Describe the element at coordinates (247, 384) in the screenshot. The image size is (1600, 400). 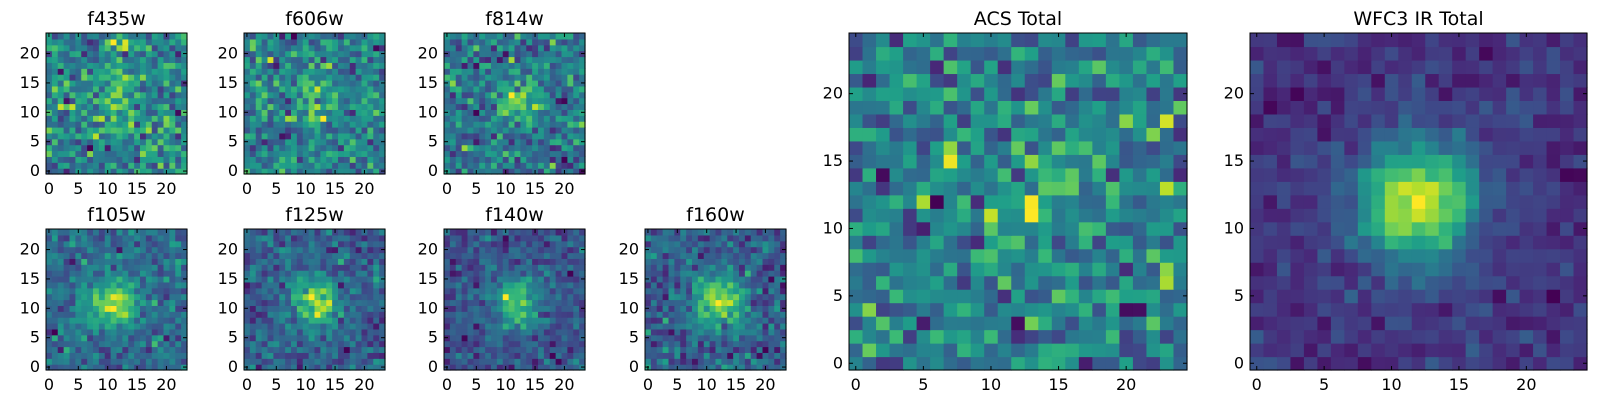
I see `x-tick-label: 0` at that location.